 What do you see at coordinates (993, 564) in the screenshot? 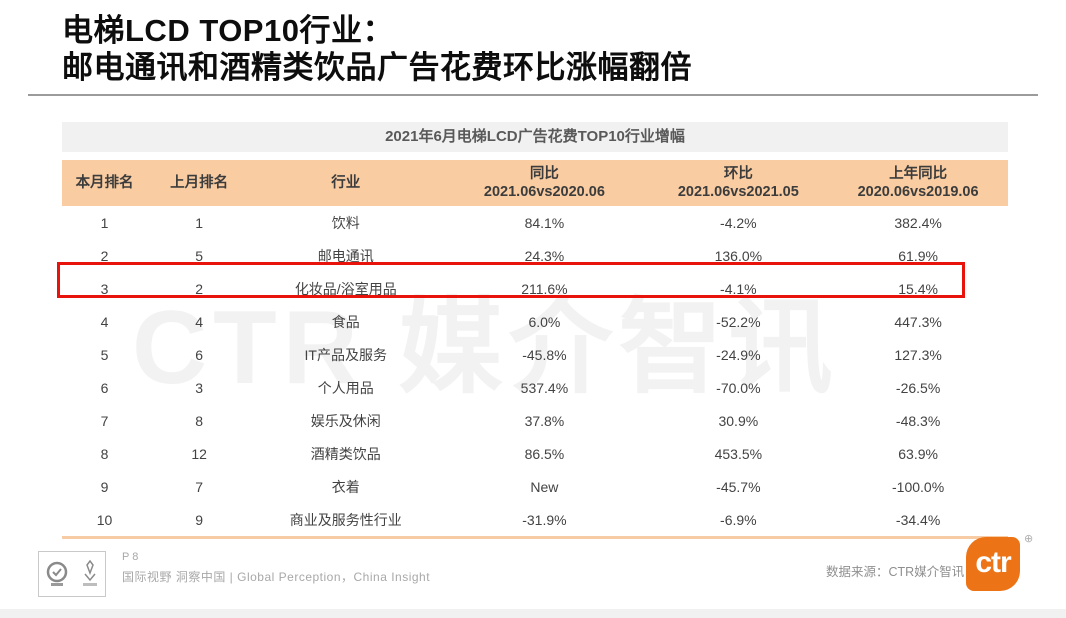
I see `ctr-logo: ctr` at bounding box center [993, 564].